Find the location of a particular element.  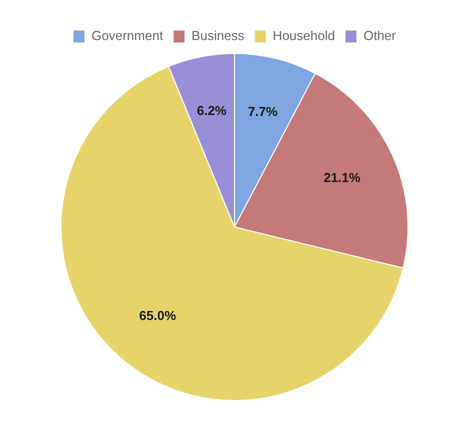

data-label: 65.0% is located at coordinates (157, 316).